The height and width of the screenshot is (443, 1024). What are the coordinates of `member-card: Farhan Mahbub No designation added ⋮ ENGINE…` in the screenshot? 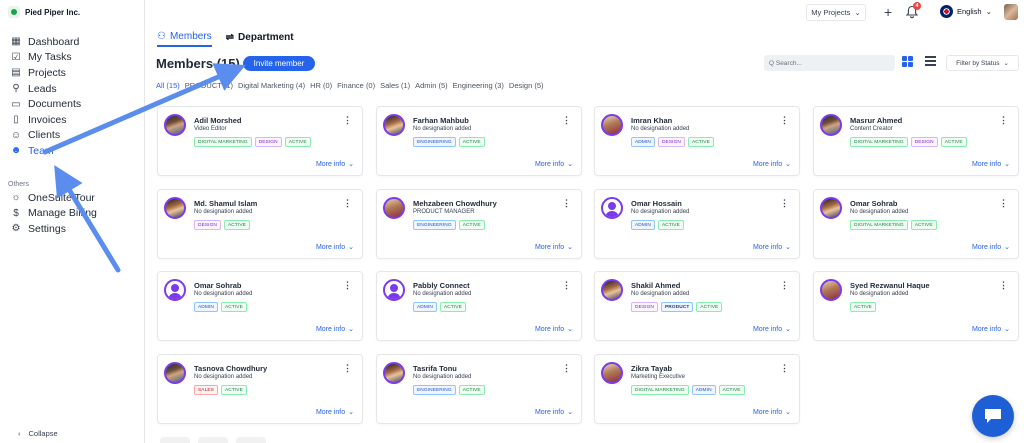 It's located at (479, 141).